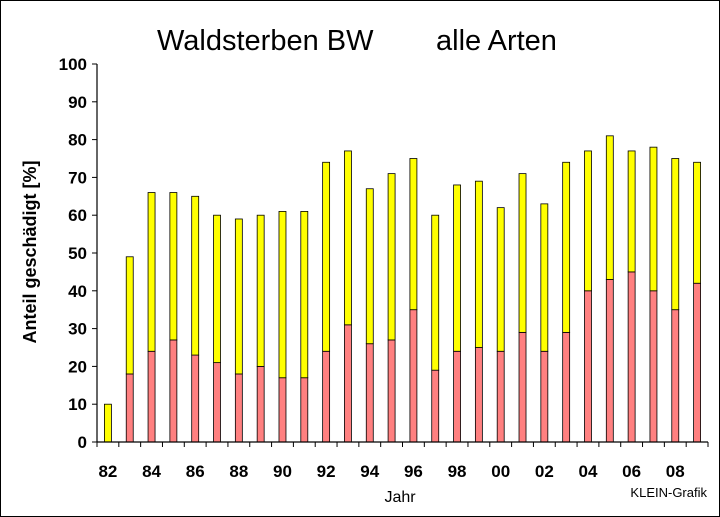  I want to click on x-tick-label: 06, so click(631, 471).